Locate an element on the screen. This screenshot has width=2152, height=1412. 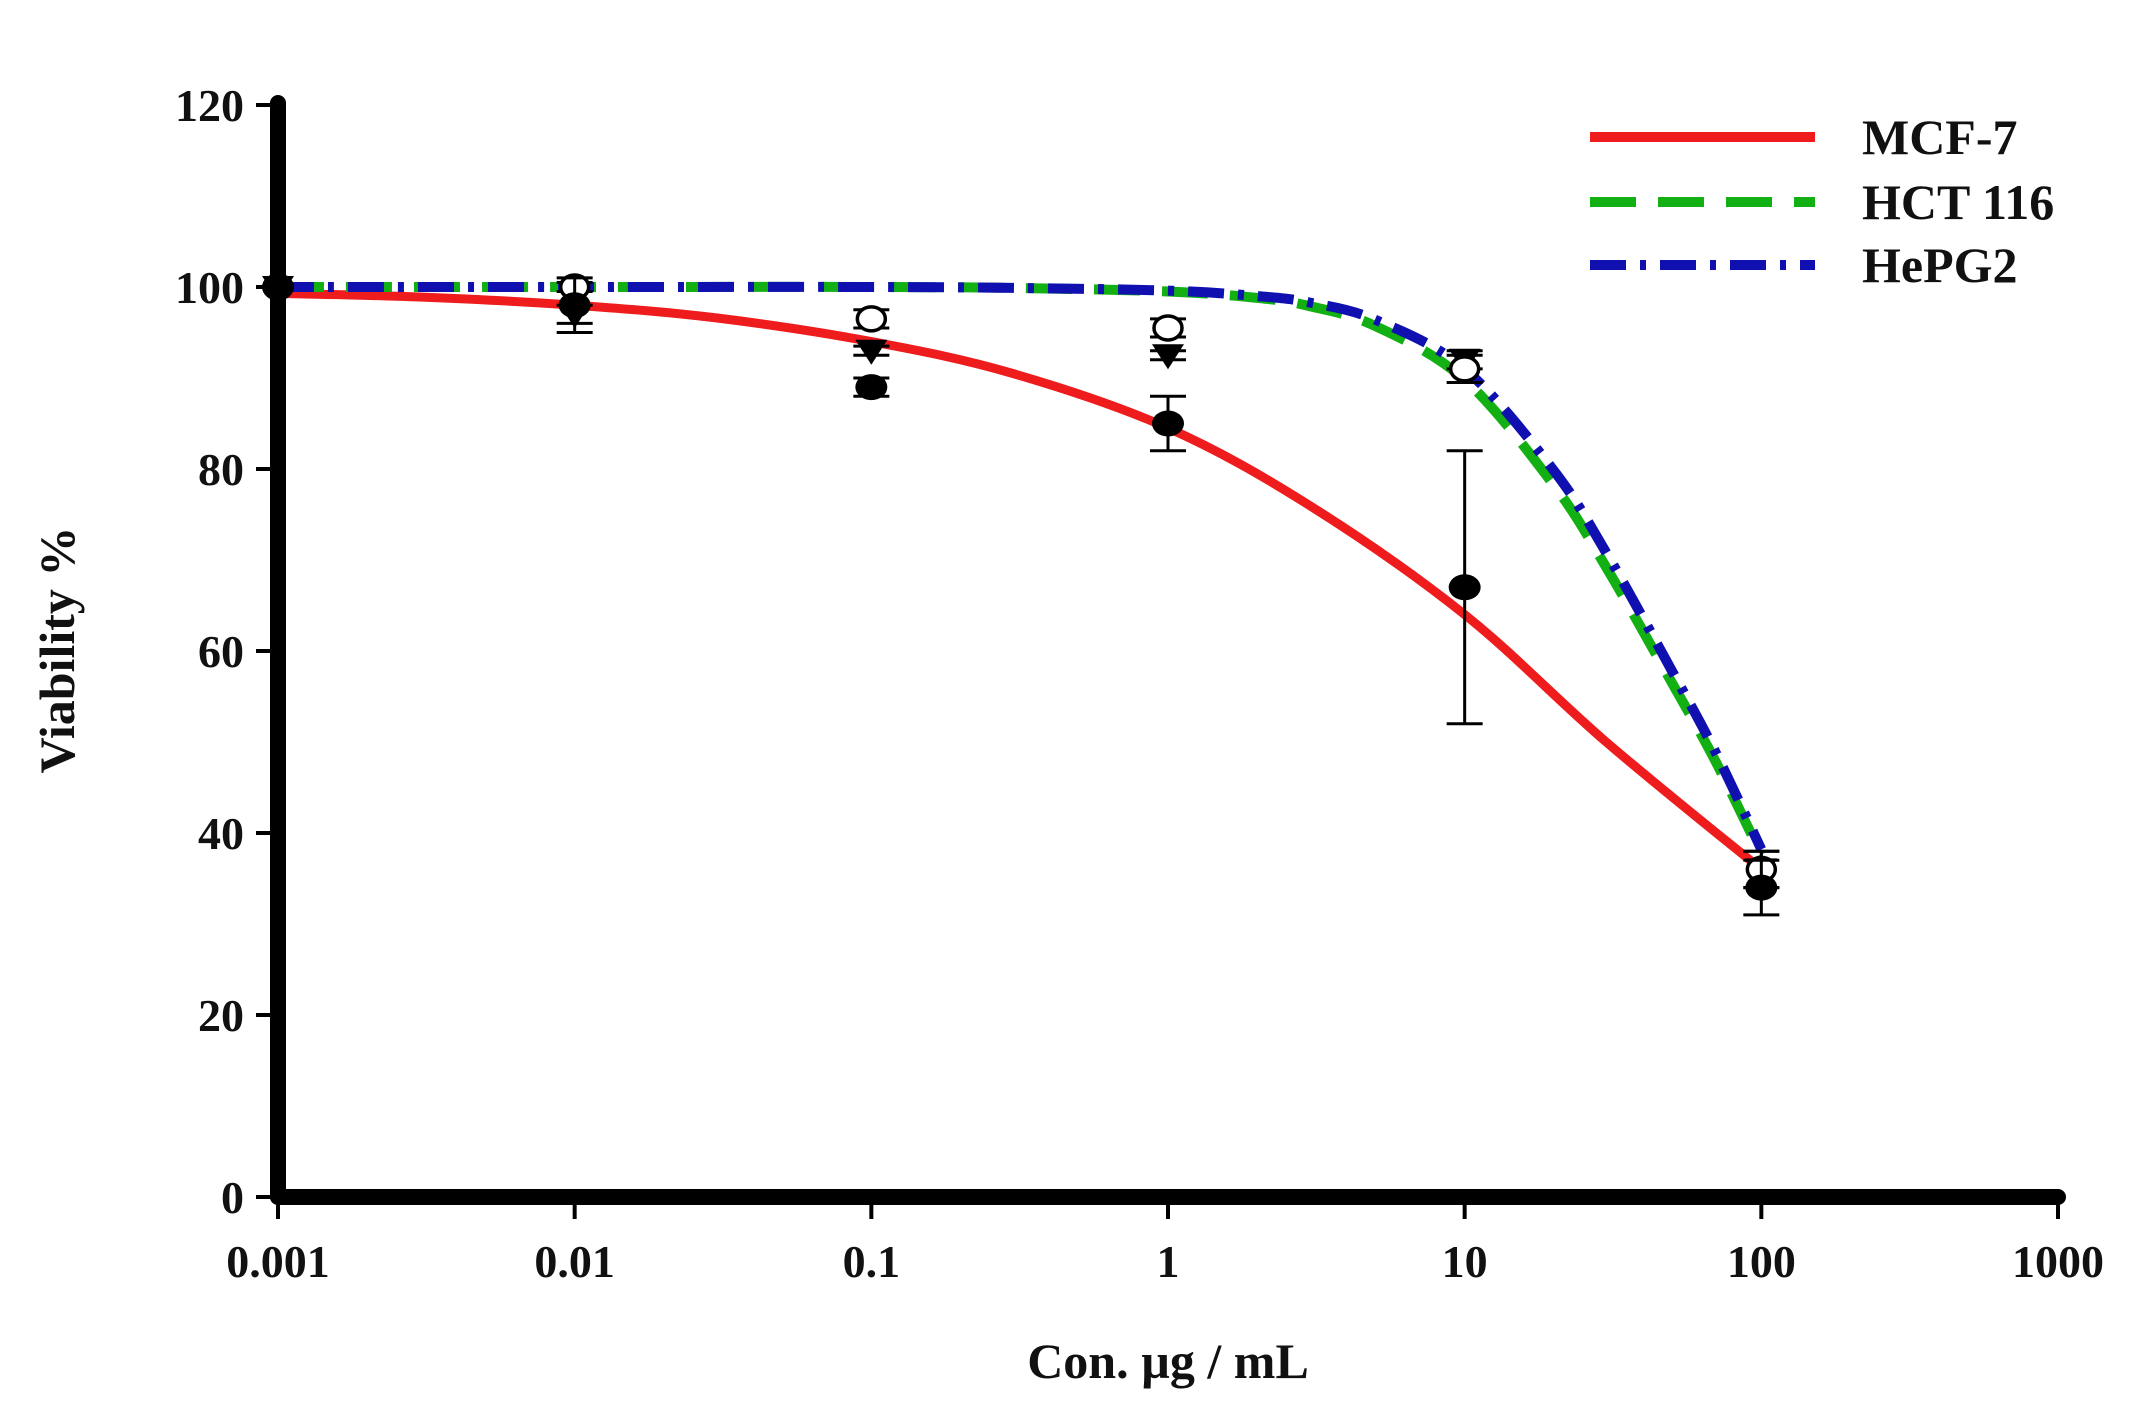
y-tick-label: 120 is located at coordinates (209, 105).